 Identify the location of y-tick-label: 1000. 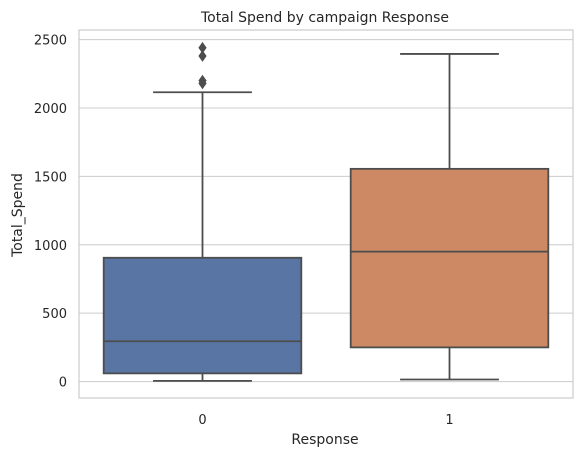
(50, 246).